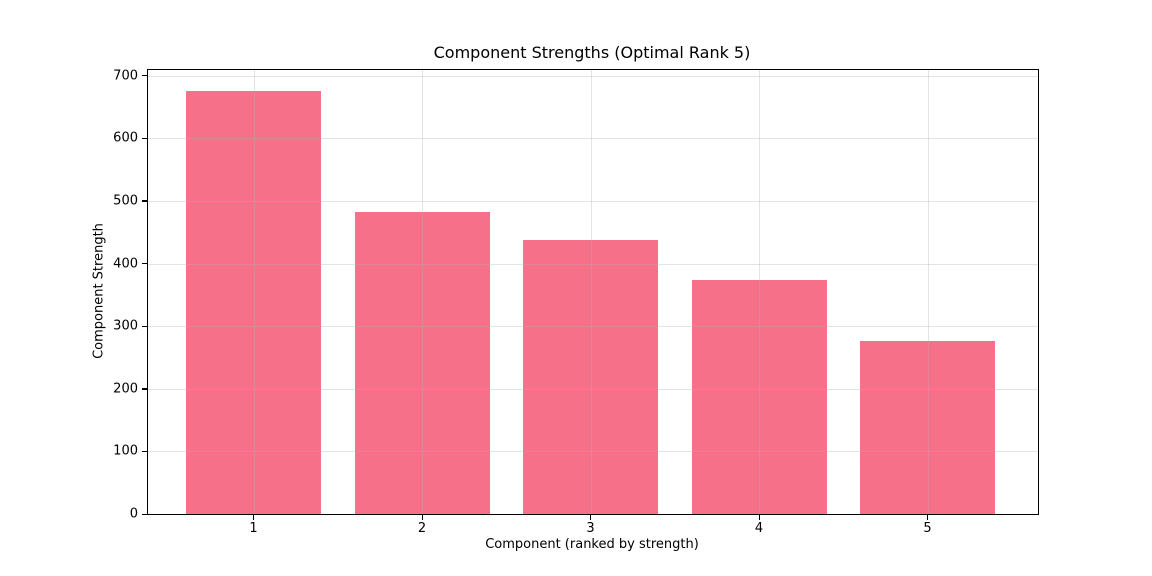 This screenshot has height=576, width=1152. What do you see at coordinates (133, 514) in the screenshot?
I see `y-tick-label: 0` at bounding box center [133, 514].